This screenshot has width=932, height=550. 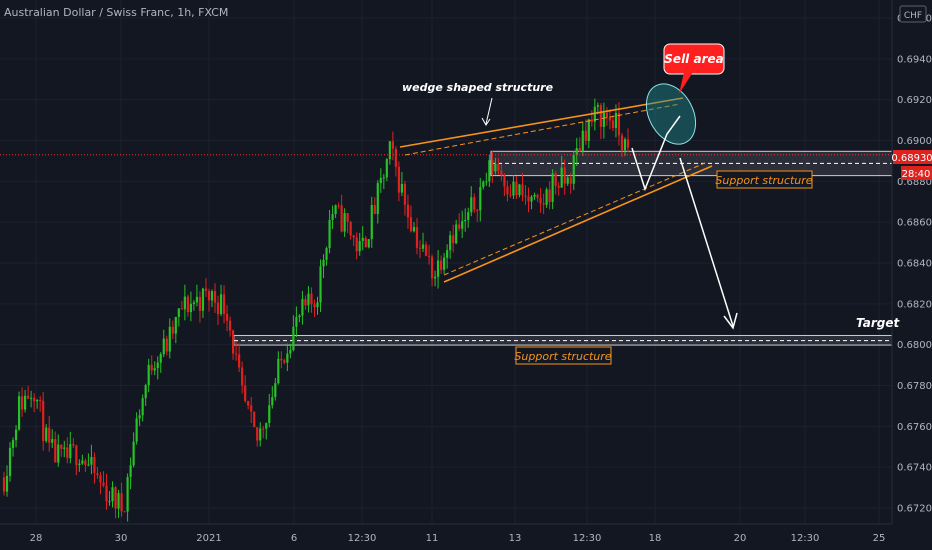 I want to click on time-axis-panel, so click(x=466, y=537).